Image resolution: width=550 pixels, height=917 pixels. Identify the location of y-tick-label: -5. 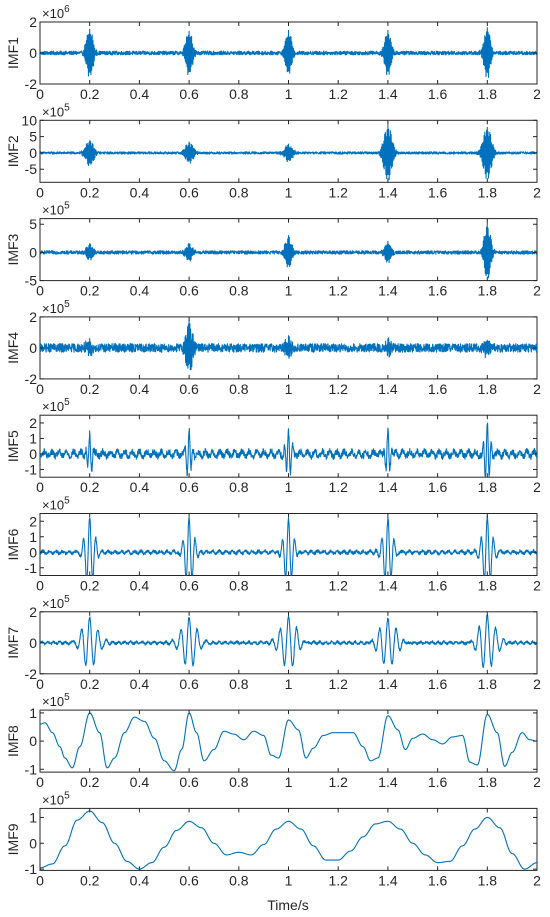
(31, 169).